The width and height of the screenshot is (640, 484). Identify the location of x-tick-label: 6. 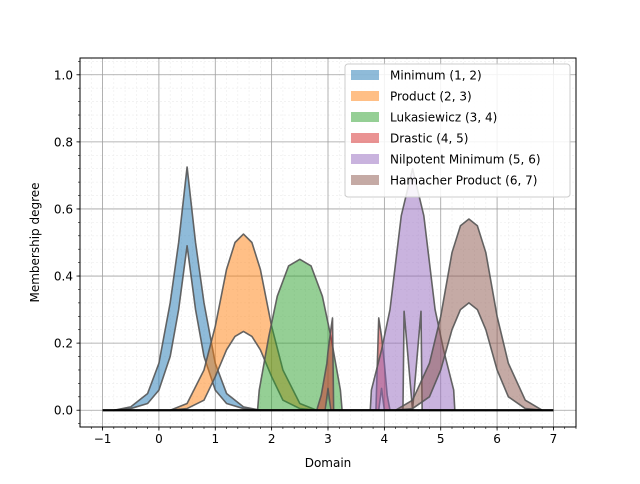
(497, 439).